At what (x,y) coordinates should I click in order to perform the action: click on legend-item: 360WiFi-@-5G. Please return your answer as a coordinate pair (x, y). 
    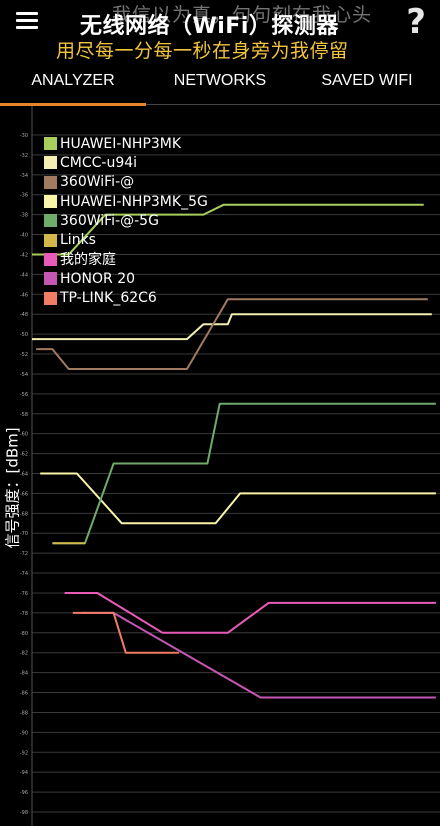
    Looking at the image, I should click on (154, 220).